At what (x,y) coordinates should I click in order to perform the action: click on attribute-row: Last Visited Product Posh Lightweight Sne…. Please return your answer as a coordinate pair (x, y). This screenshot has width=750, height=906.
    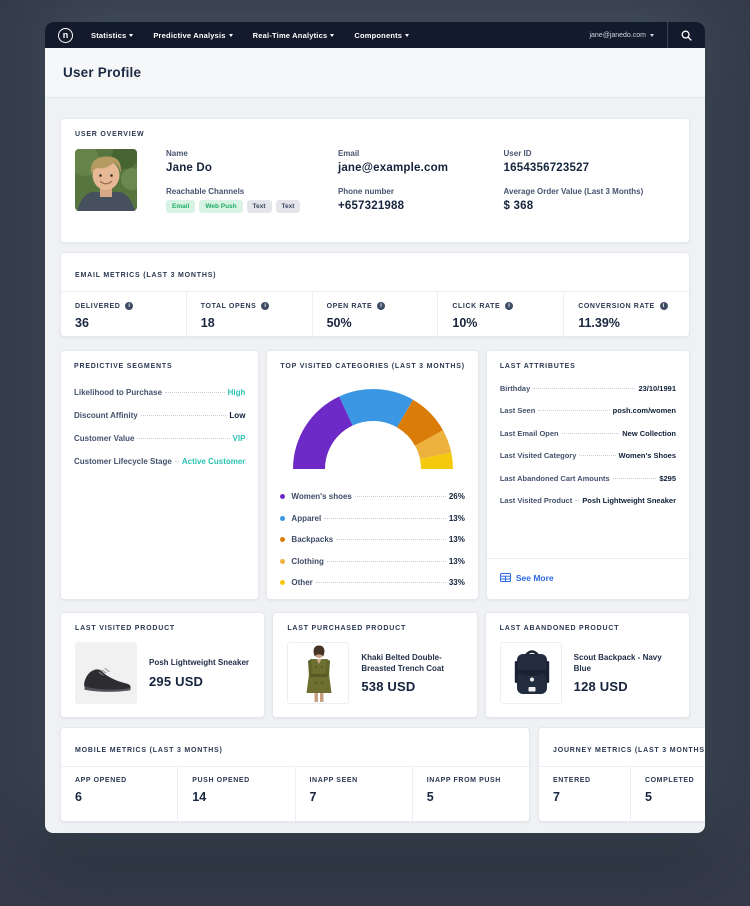
    Looking at the image, I should click on (587, 500).